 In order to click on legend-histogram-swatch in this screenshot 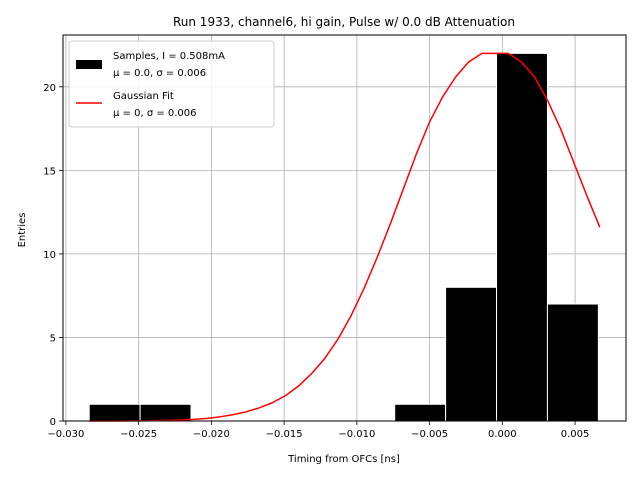, I will do `click(89, 64)`.